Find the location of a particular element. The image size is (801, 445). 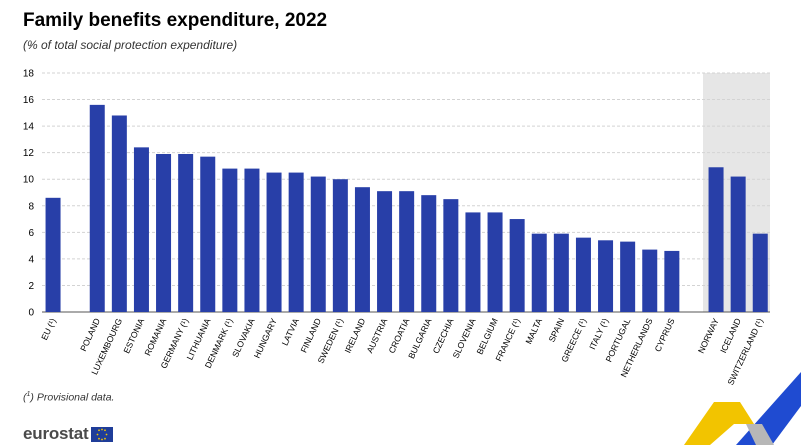

x-tick-label: LATVIA is located at coordinates (290, 331).